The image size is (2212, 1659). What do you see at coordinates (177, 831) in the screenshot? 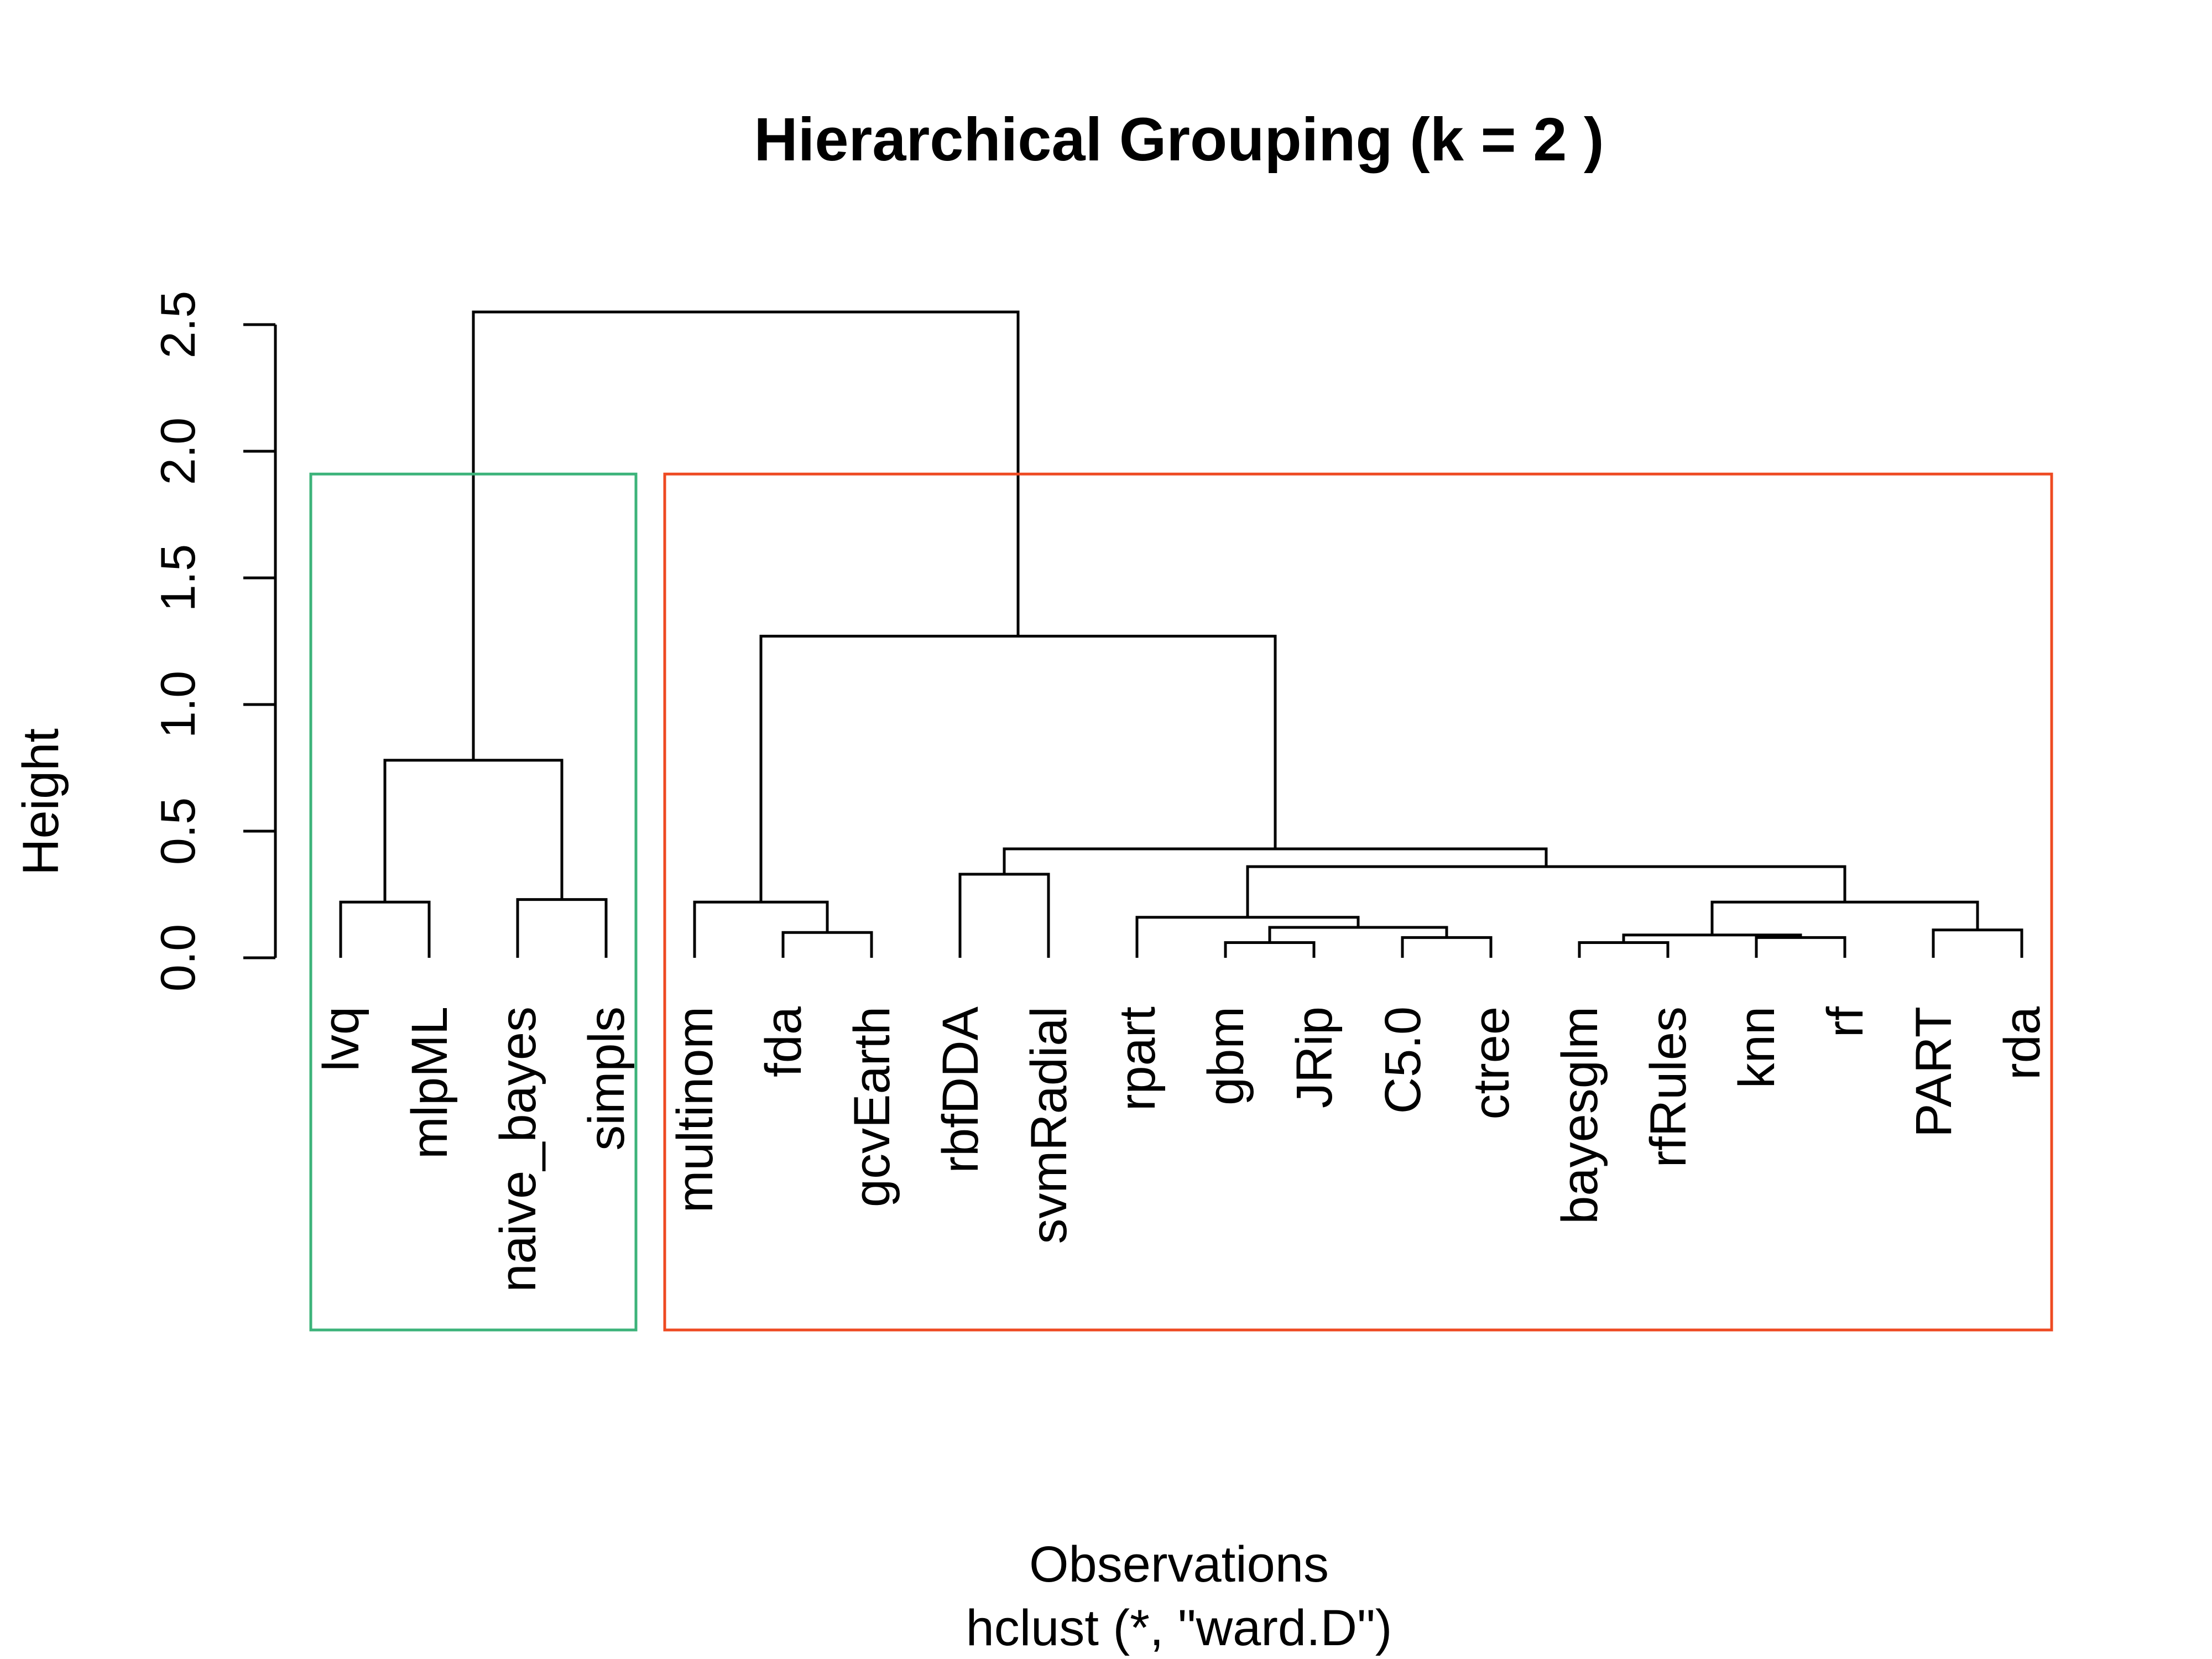
I see `y-tick-label: 0.5` at bounding box center [177, 831].